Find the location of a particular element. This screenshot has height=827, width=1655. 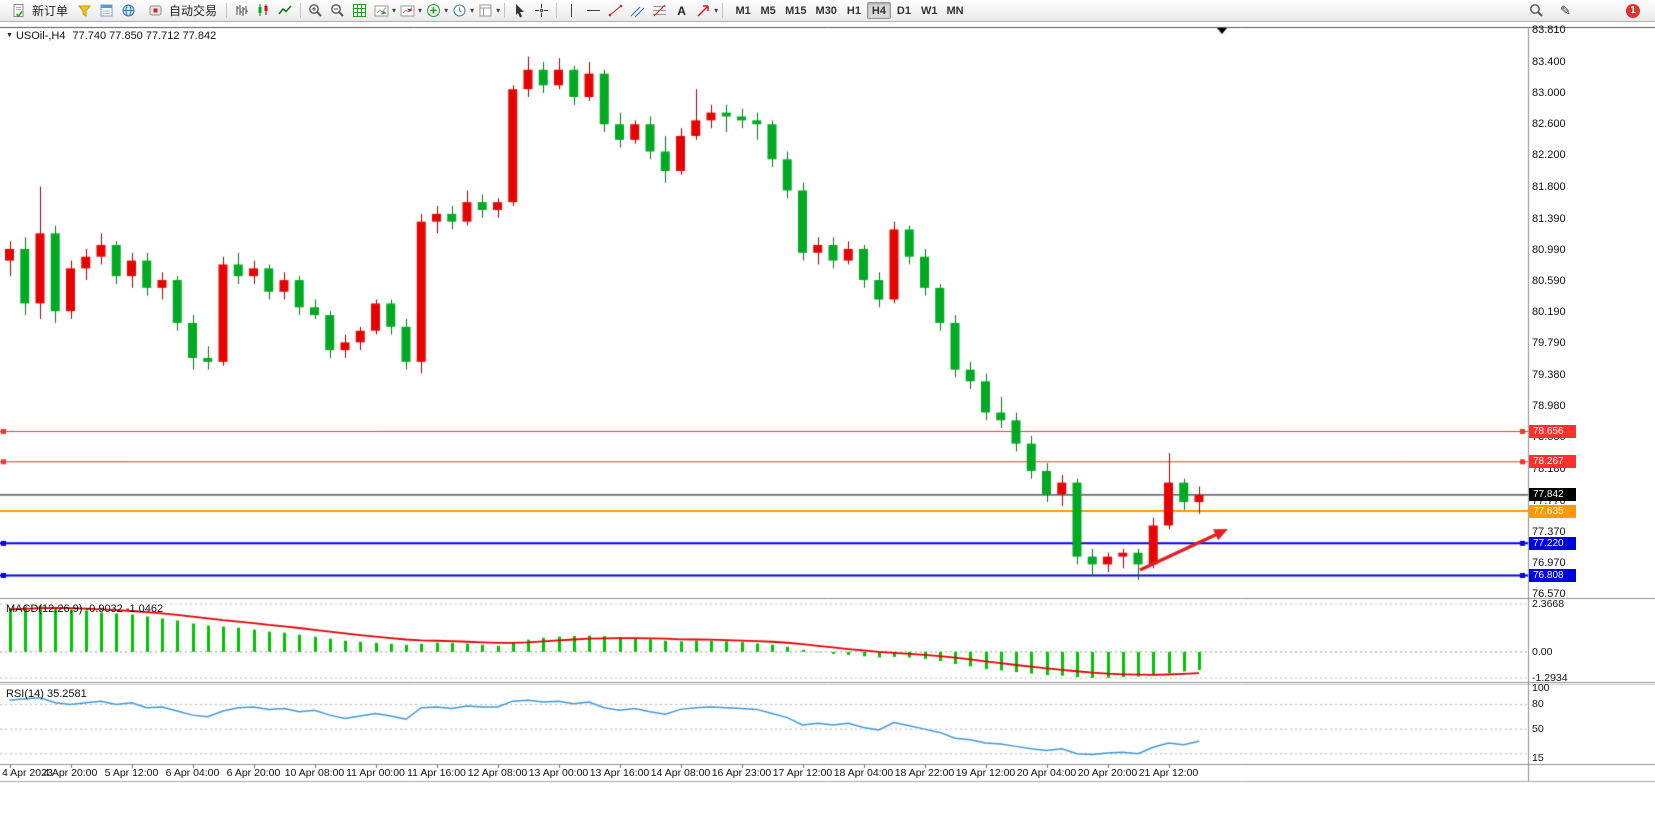

trendline-tool-icon is located at coordinates (615, 10).